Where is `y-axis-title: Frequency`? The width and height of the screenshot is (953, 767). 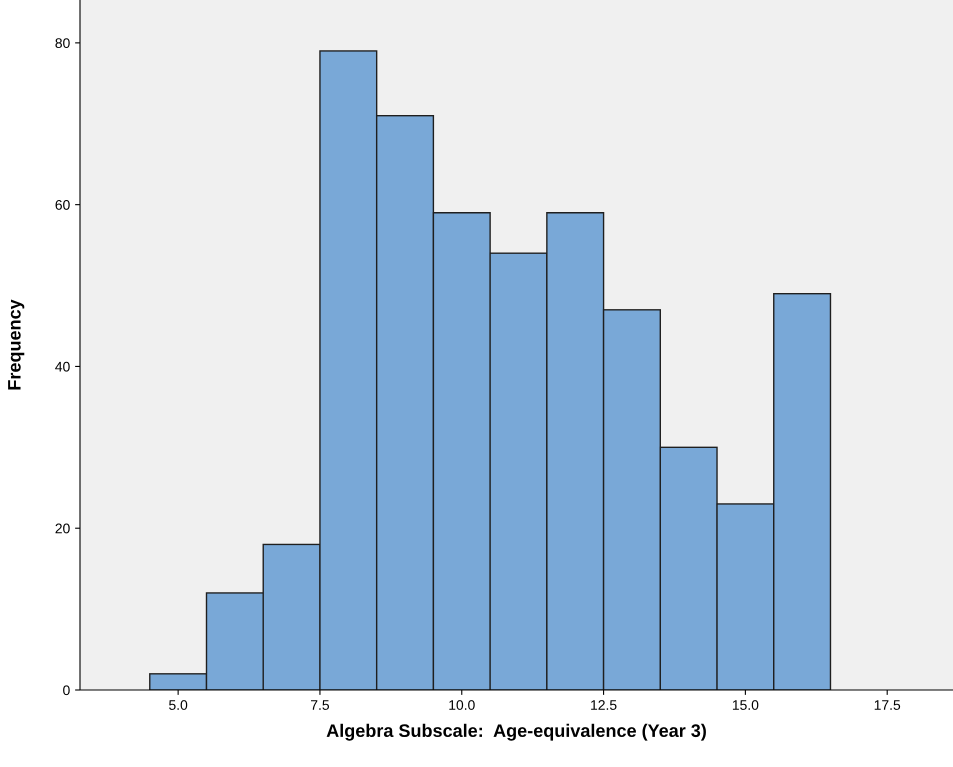 y-axis-title: Frequency is located at coordinates (16, 344).